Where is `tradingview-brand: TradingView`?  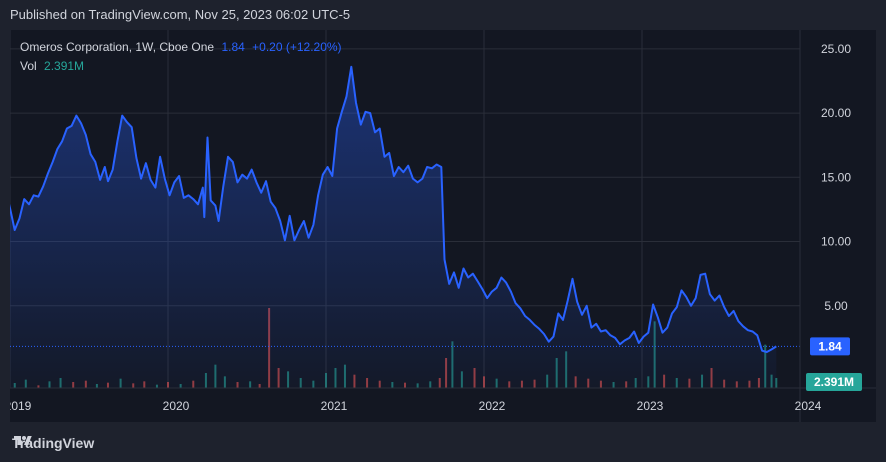
tradingview-brand: TradingView is located at coordinates (53, 443).